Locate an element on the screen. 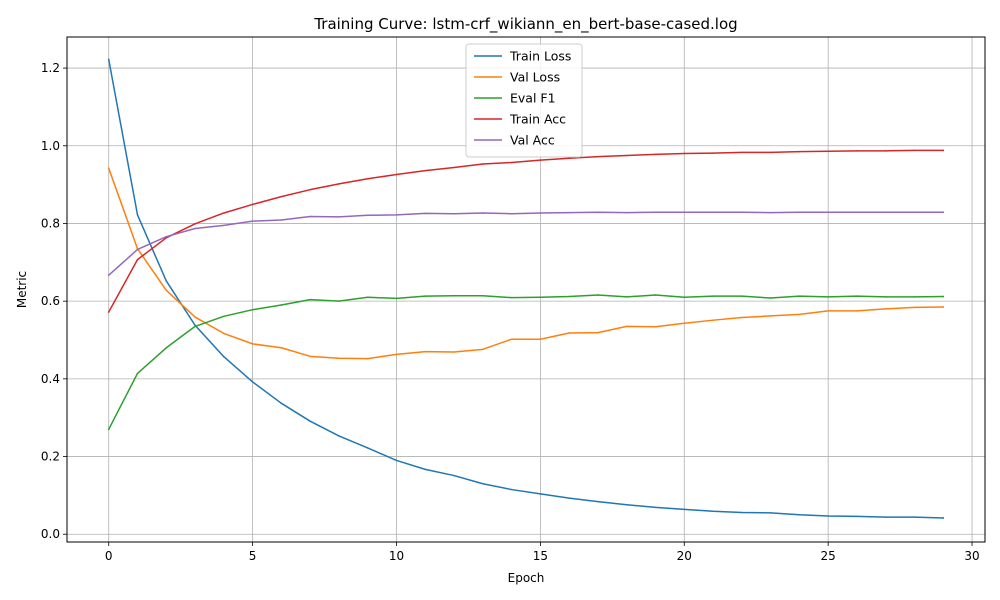  x-tick-label: 15 is located at coordinates (540, 556).